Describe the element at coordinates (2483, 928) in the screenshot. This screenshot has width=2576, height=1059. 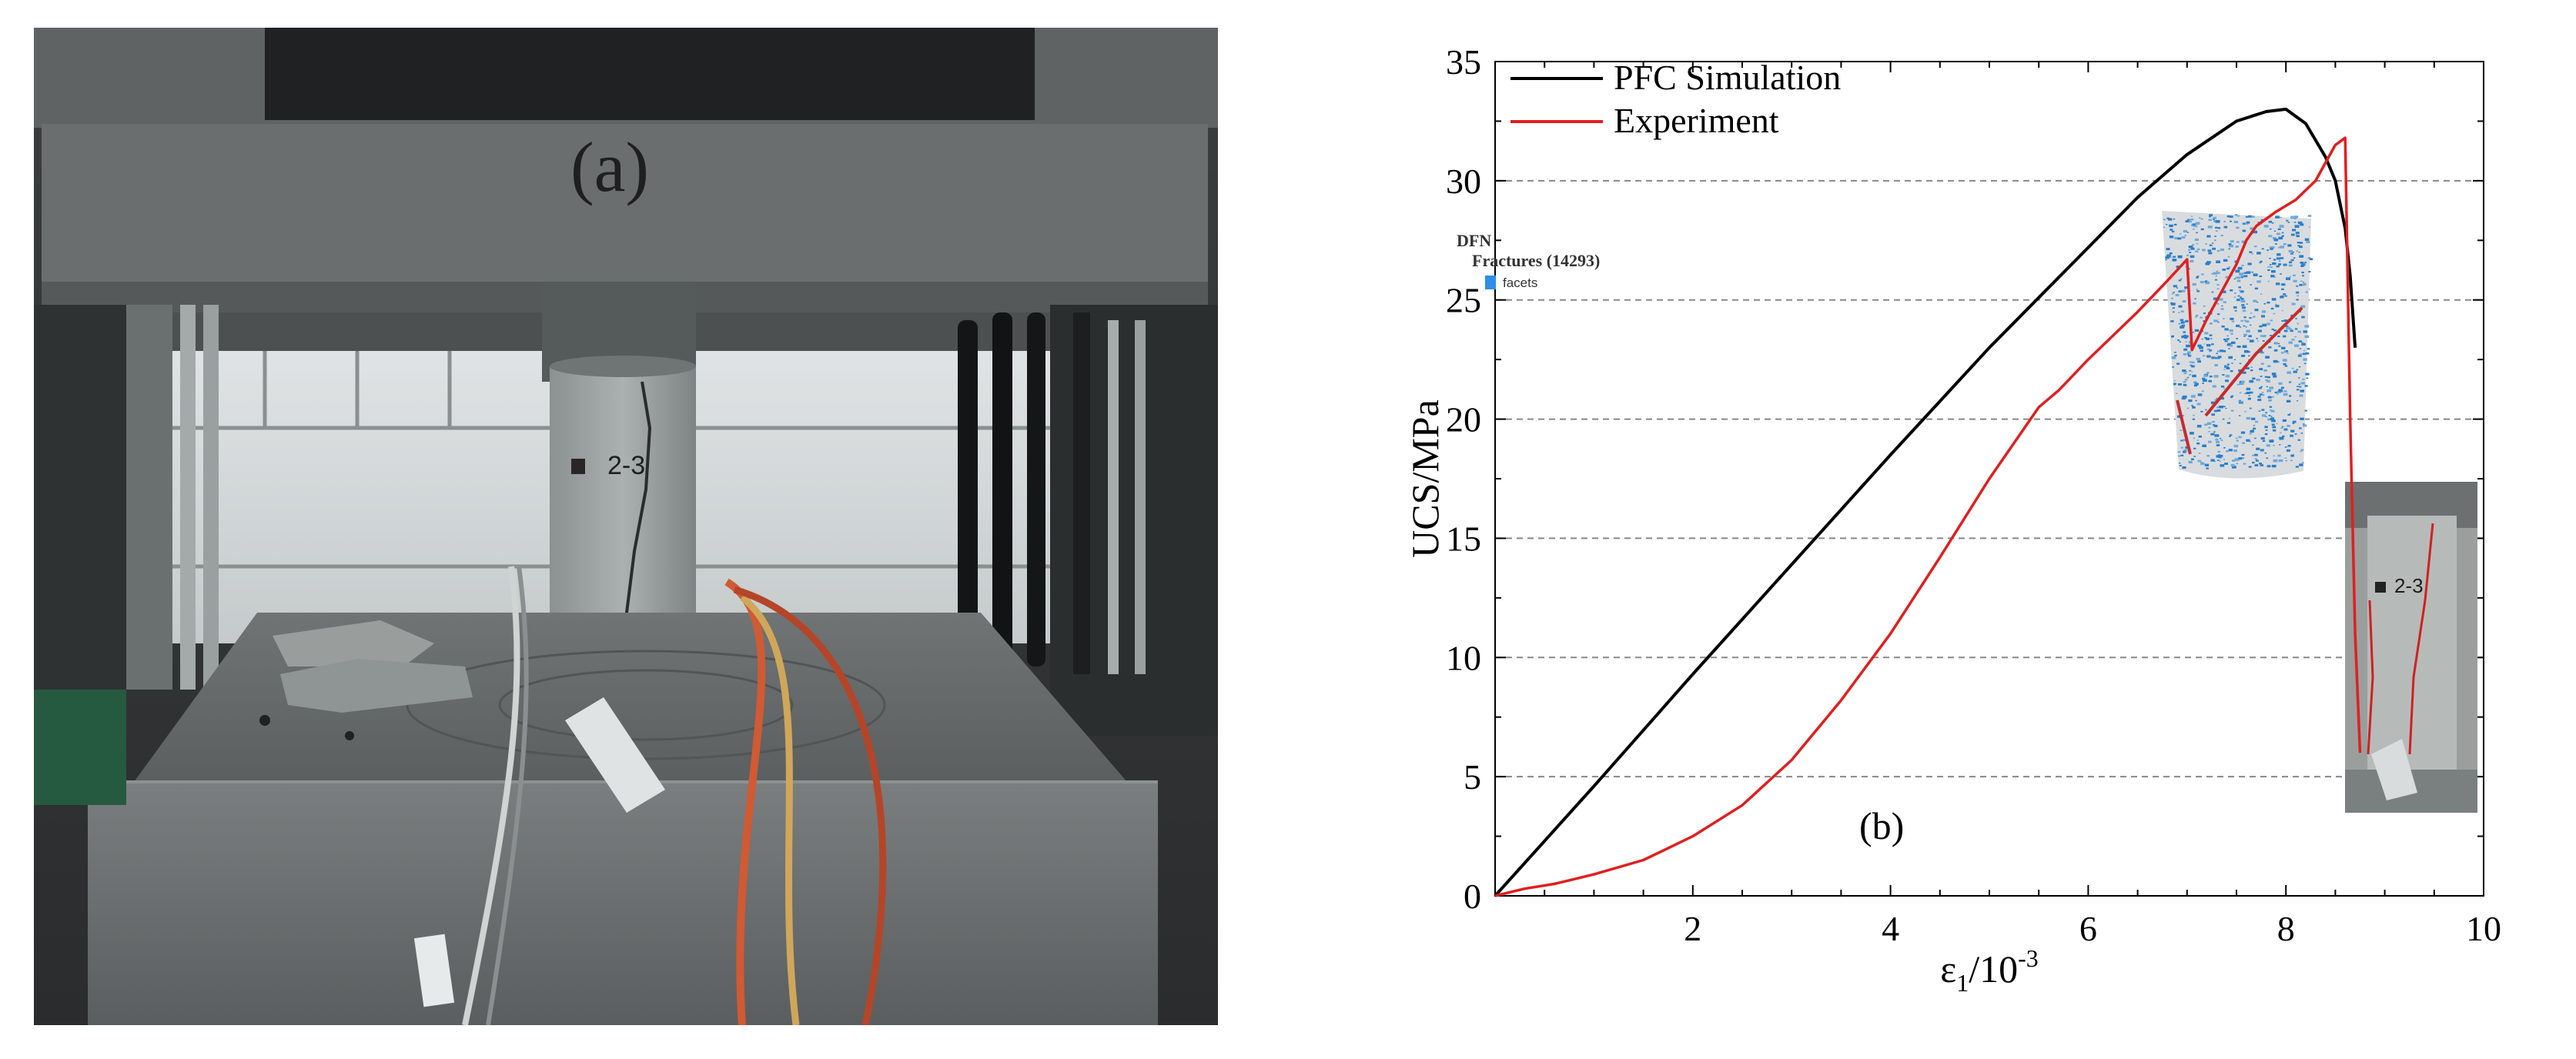
I see `x-tick-label: 10` at that location.